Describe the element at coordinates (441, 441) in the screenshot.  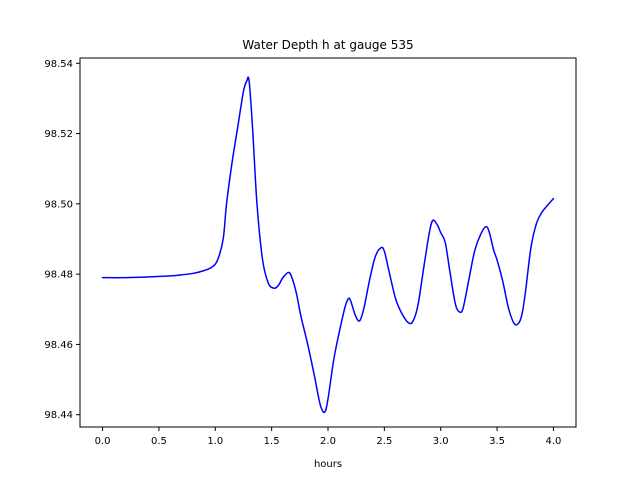
I see `x-tick-label: 3.0` at that location.